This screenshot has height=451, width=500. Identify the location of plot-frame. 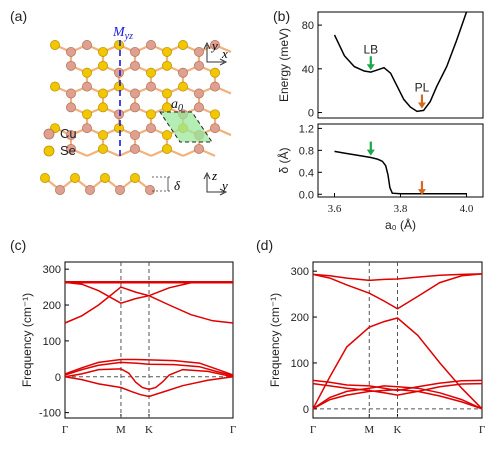
(400, 160).